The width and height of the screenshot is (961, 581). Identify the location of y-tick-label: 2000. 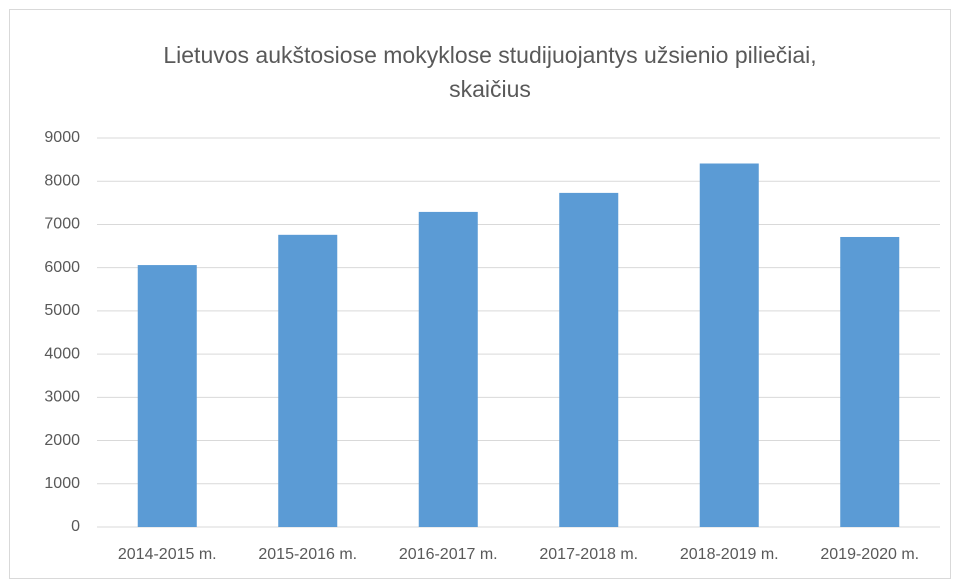
(62, 440).